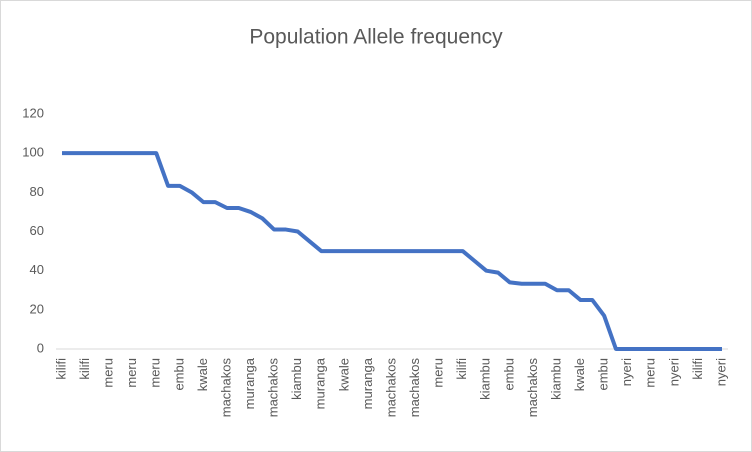 The width and height of the screenshot is (752, 452). I want to click on y-tick-label: 0, so click(40, 347).